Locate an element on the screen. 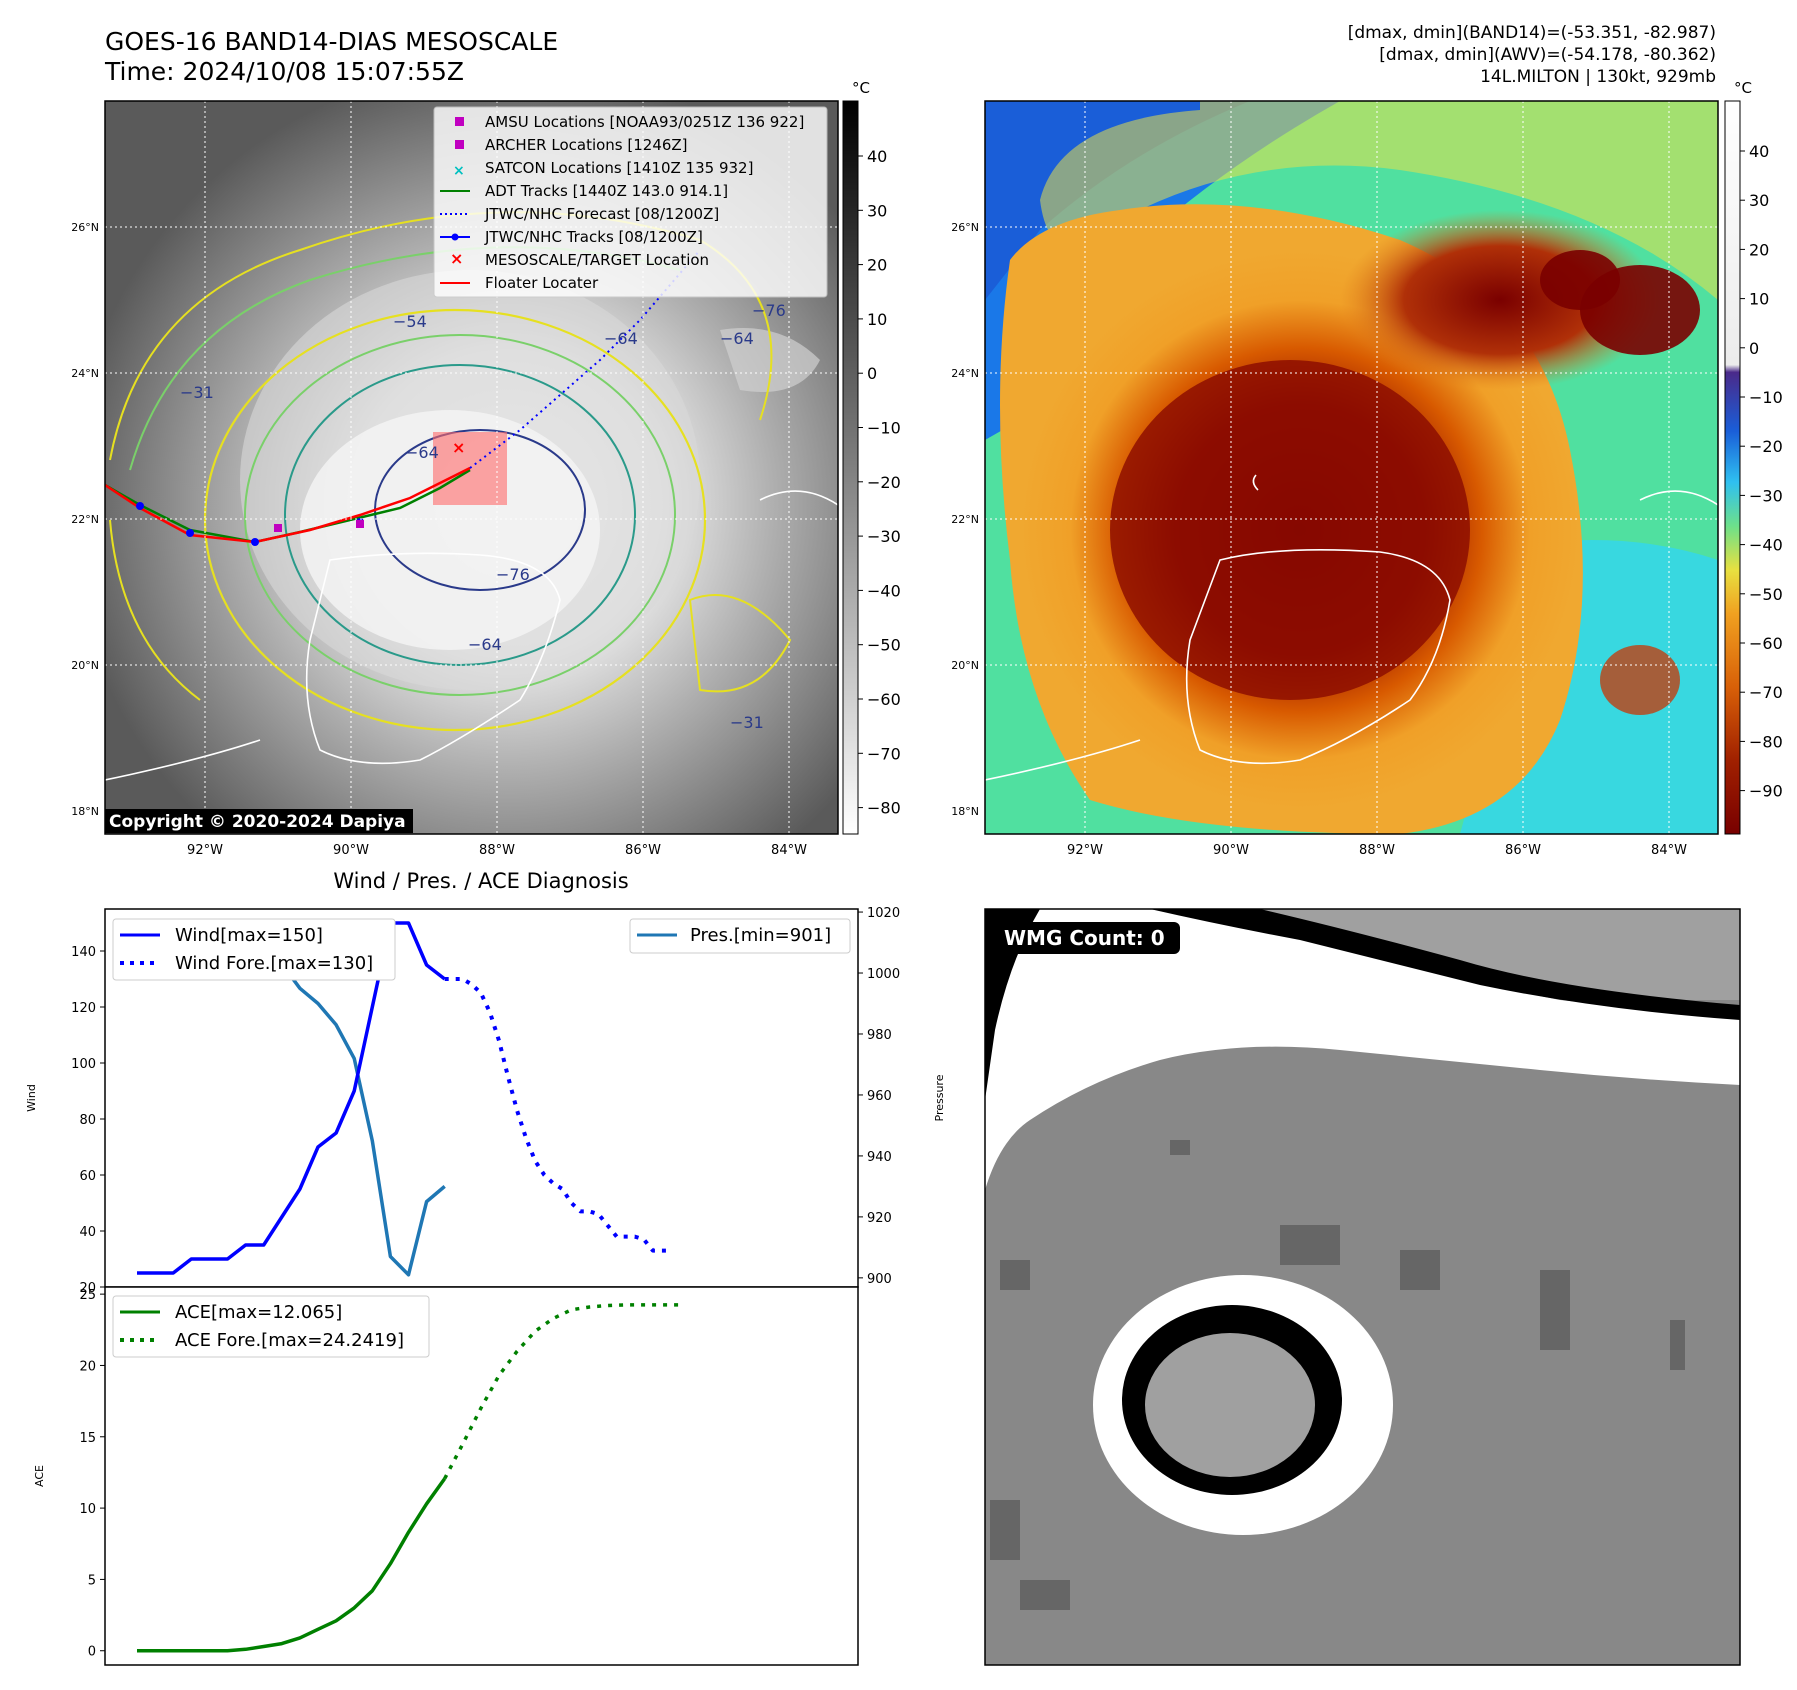 This screenshot has width=1797, height=1690. track-dot-icon is located at coordinates (455, 237).